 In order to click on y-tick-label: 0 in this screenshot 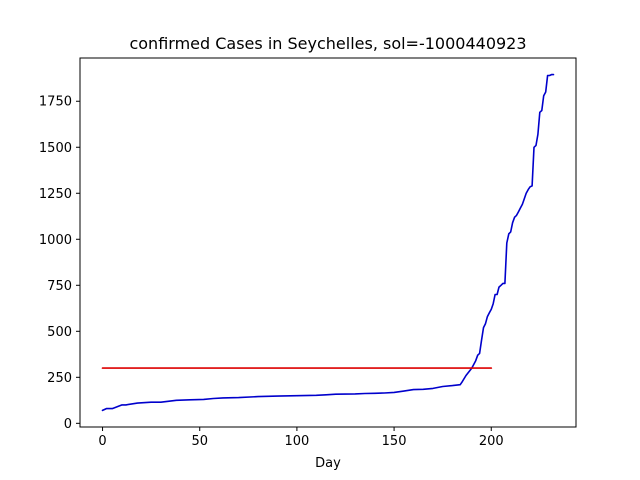, I will do `click(68, 424)`.